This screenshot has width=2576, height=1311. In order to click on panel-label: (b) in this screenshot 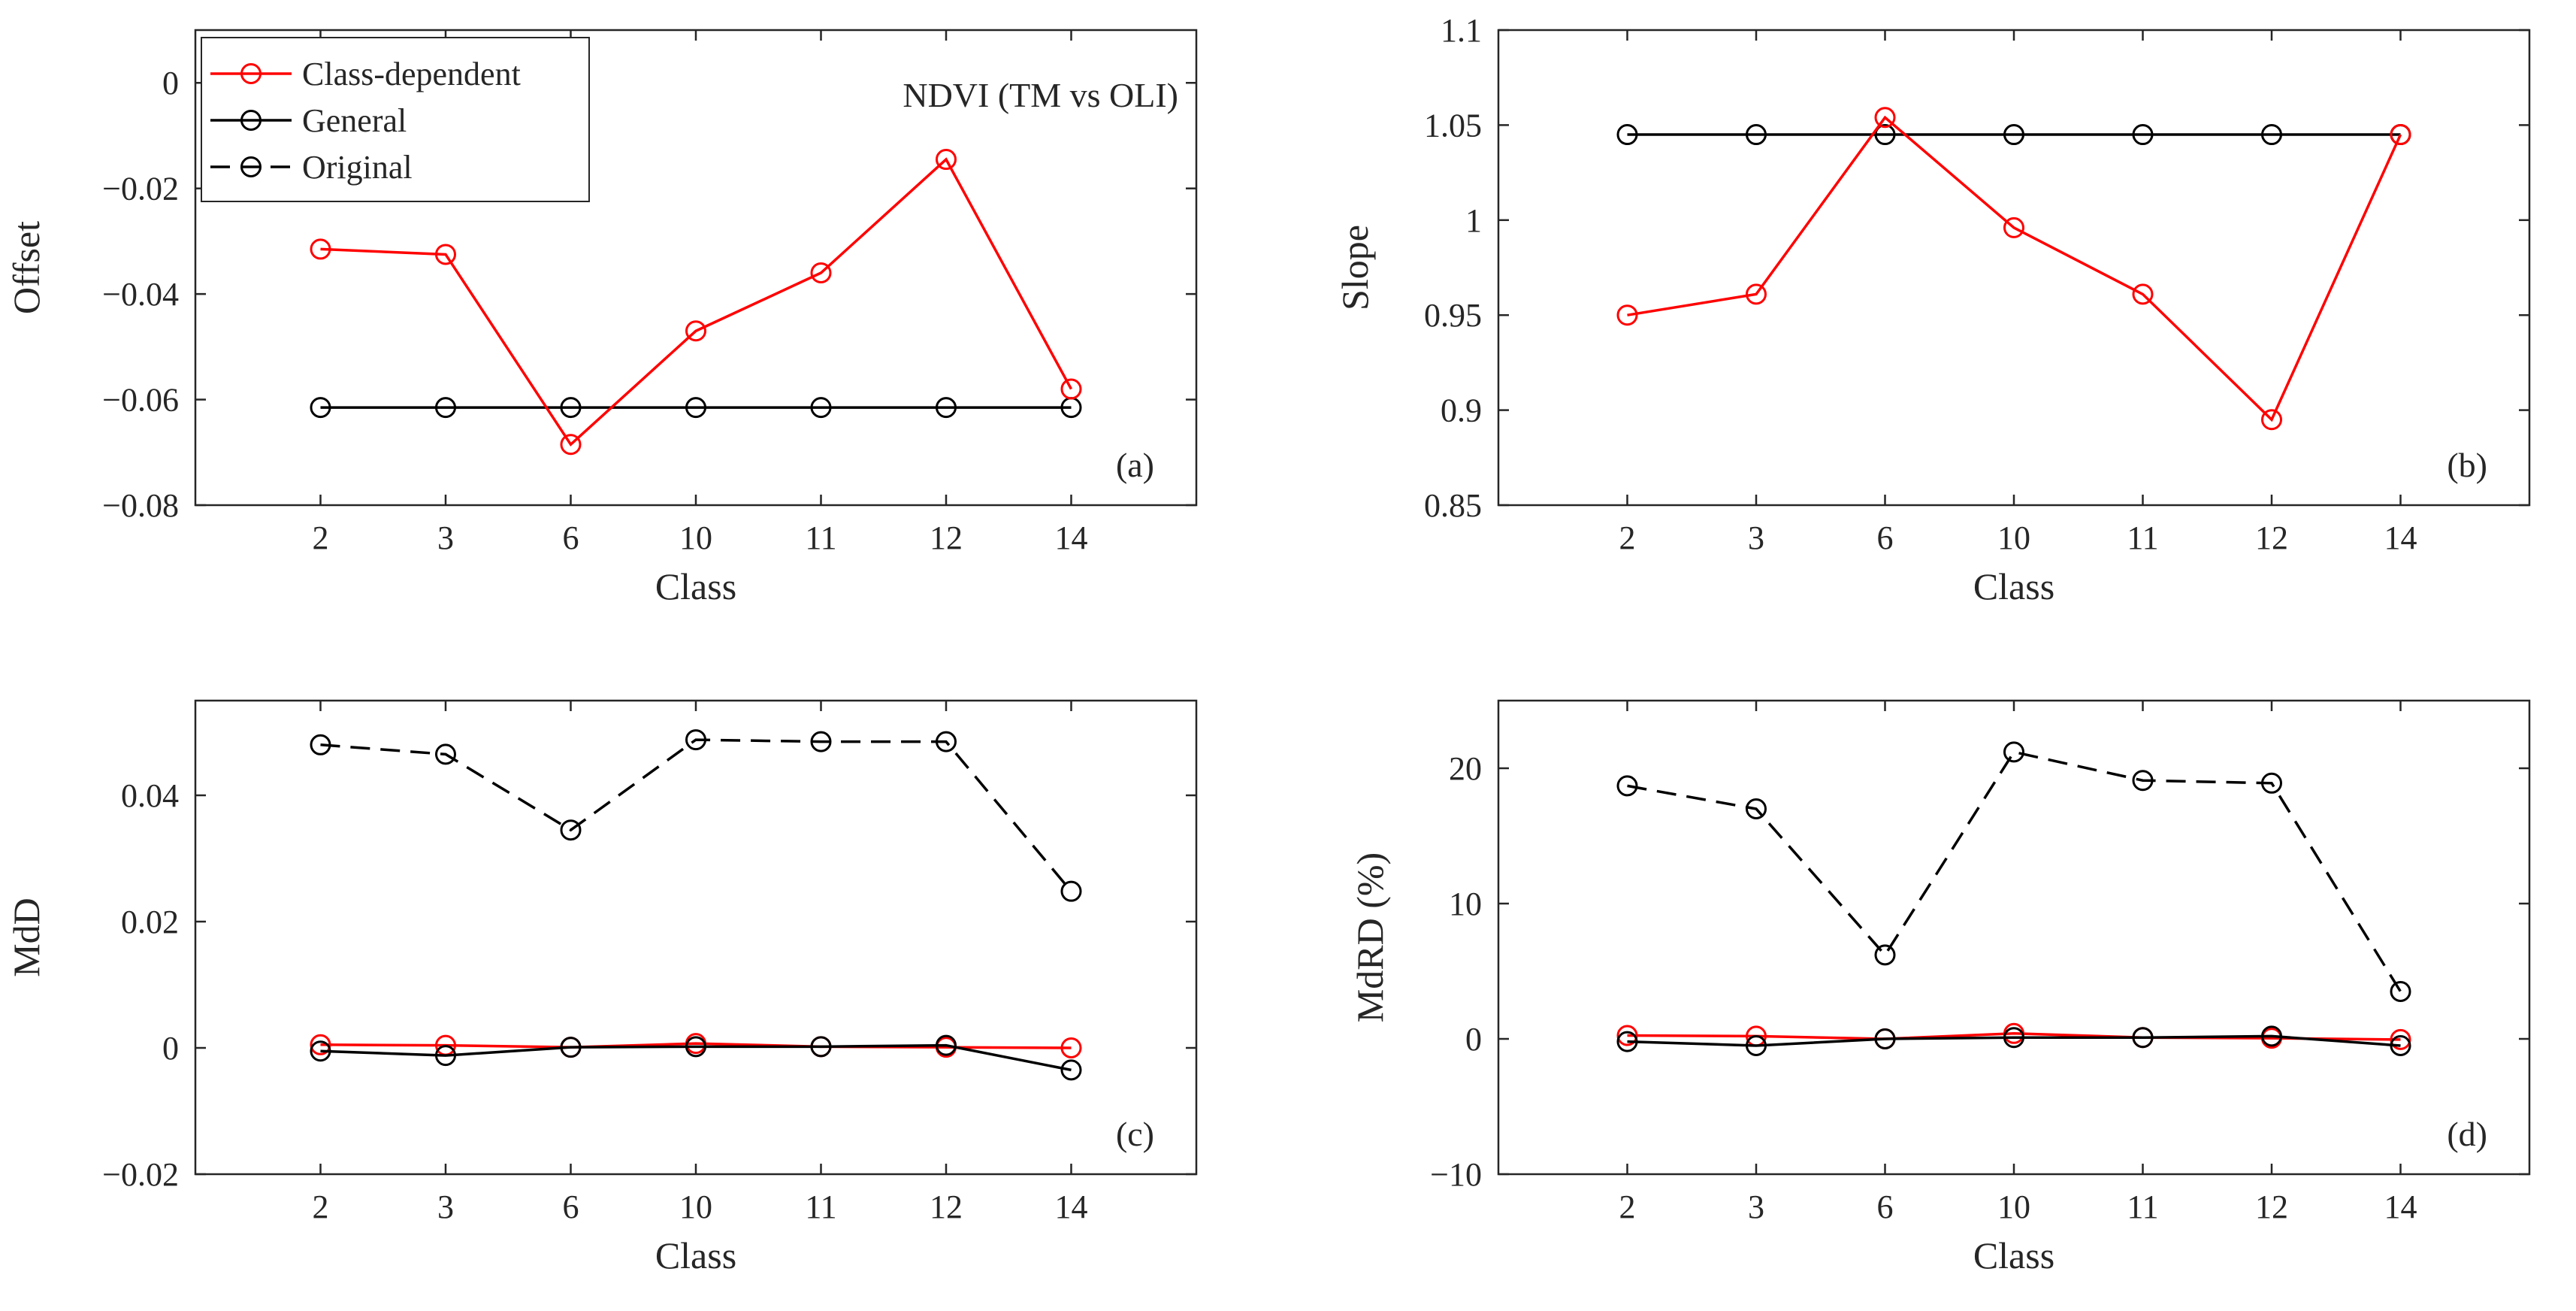, I will do `click(2467, 465)`.